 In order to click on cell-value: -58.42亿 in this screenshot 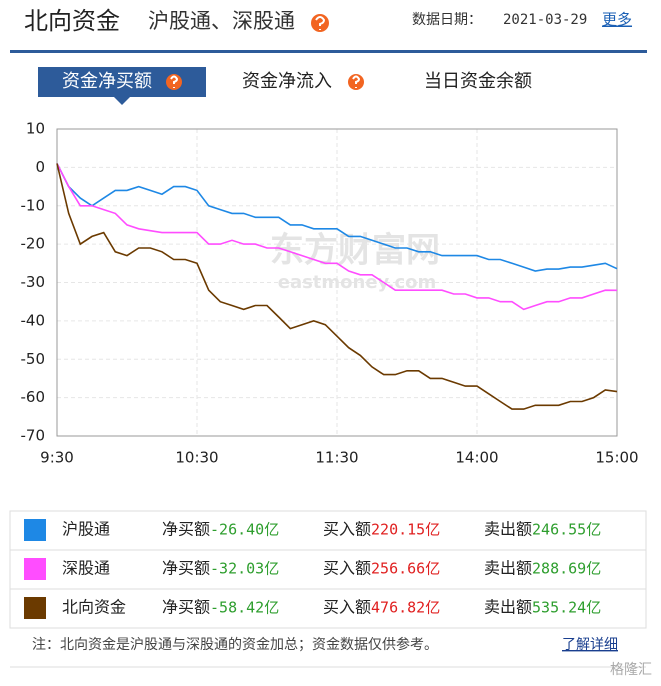, I will do `click(244, 608)`.